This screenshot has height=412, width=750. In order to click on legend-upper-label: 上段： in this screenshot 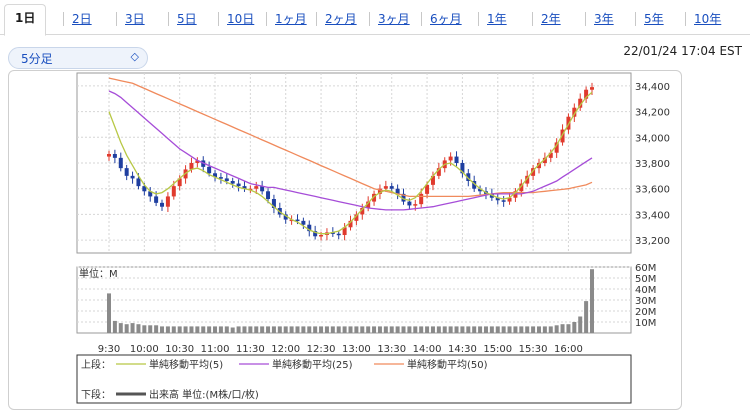, I will do `click(96, 364)`.